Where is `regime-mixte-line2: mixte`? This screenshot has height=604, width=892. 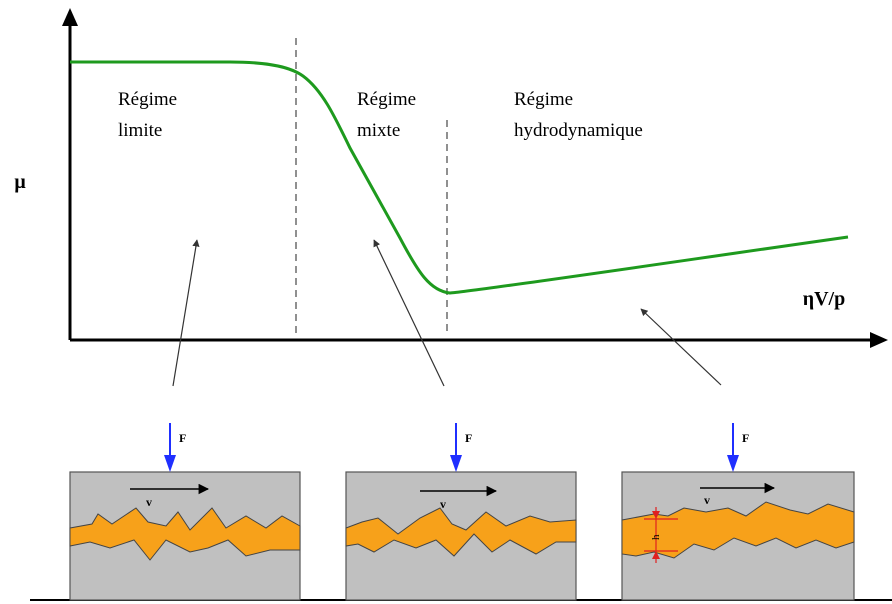
regime-mixte-line2: mixte is located at coordinates (378, 130).